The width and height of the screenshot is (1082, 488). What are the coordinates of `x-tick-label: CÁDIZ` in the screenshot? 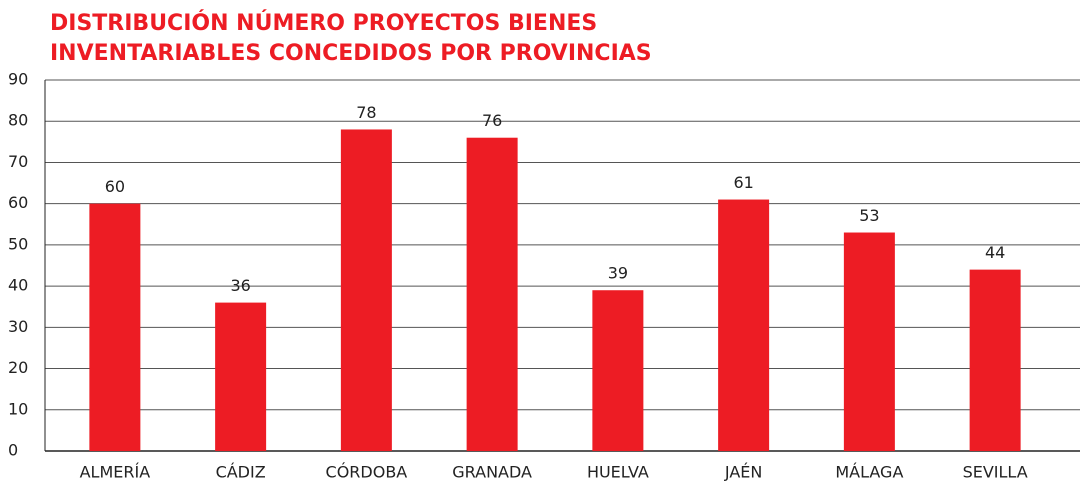 It's located at (241, 472).